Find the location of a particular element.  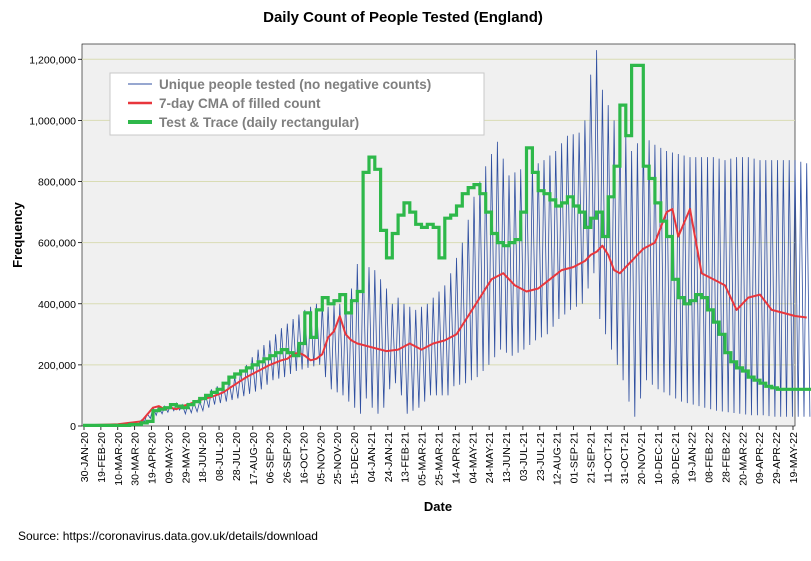

x-tick-label: 17-AUG-20 is located at coordinates (254, 458).